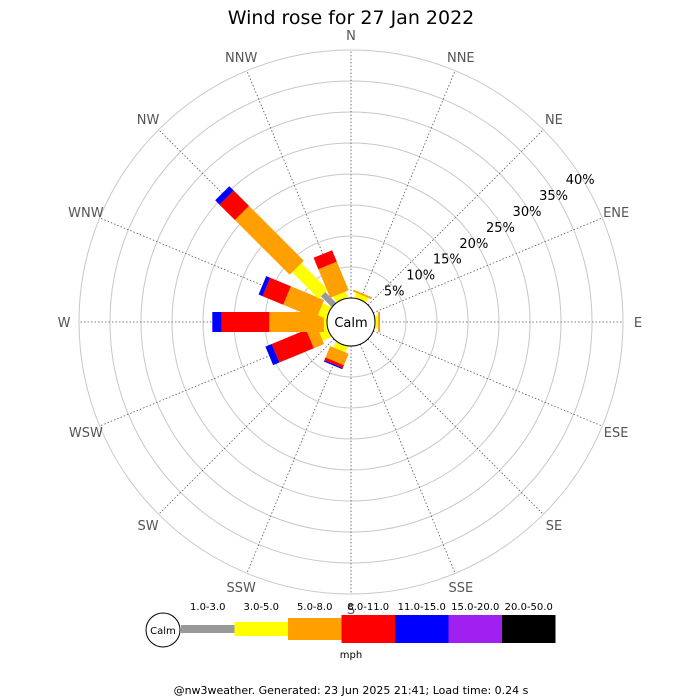  What do you see at coordinates (351, 610) in the screenshot?
I see `direction-label: S` at bounding box center [351, 610].